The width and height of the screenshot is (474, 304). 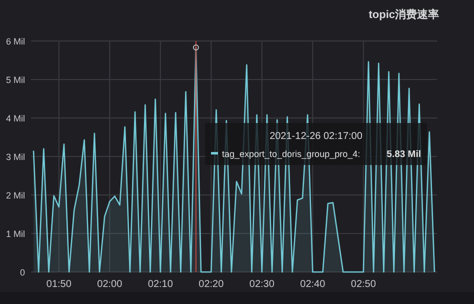 What do you see at coordinates (403, 154) in the screenshot?
I see `annotation: 5.83 Mil` at bounding box center [403, 154].